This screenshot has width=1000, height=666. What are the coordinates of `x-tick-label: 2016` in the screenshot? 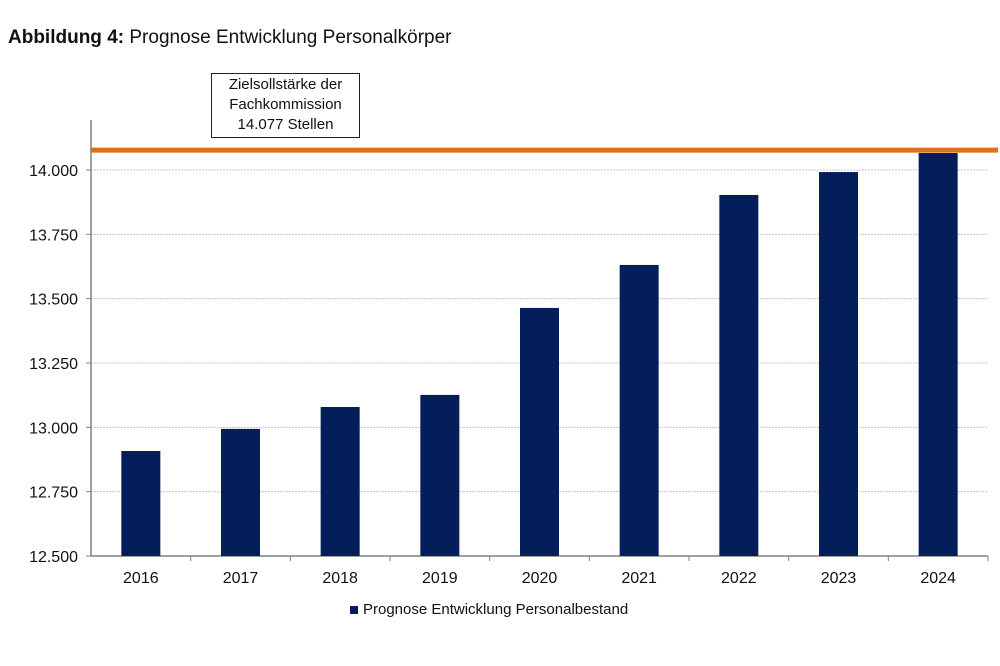 It's located at (141, 578).